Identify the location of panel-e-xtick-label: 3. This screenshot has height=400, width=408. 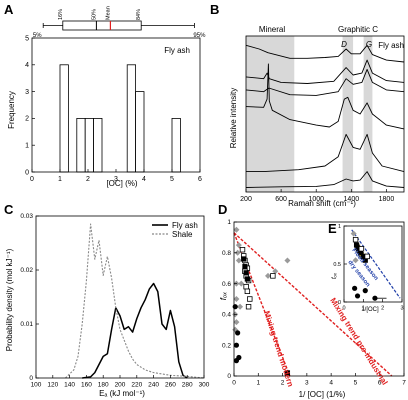
(401, 309).